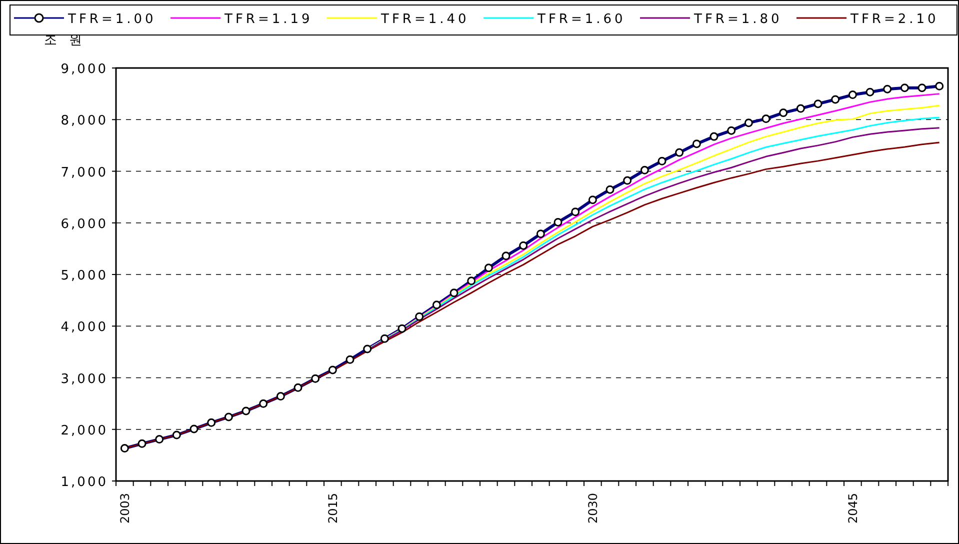 The image size is (959, 544). I want to click on x-tick-label: 2030, so click(593, 508).